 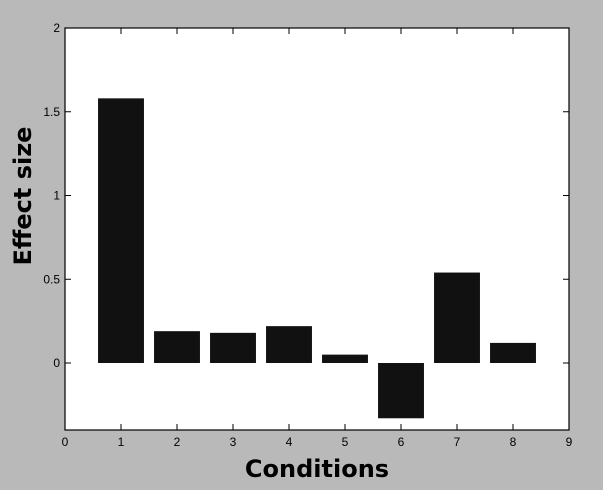 What do you see at coordinates (56, 196) in the screenshot?
I see `y-tick-label-1: 1` at bounding box center [56, 196].